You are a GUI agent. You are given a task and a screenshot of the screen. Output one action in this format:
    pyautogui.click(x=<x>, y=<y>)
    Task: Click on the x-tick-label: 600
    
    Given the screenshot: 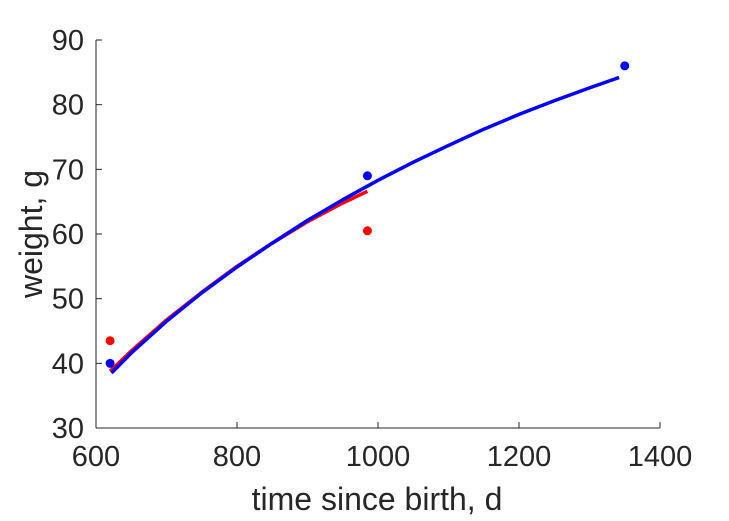 What is the action you would take?
    pyautogui.click(x=96, y=457)
    